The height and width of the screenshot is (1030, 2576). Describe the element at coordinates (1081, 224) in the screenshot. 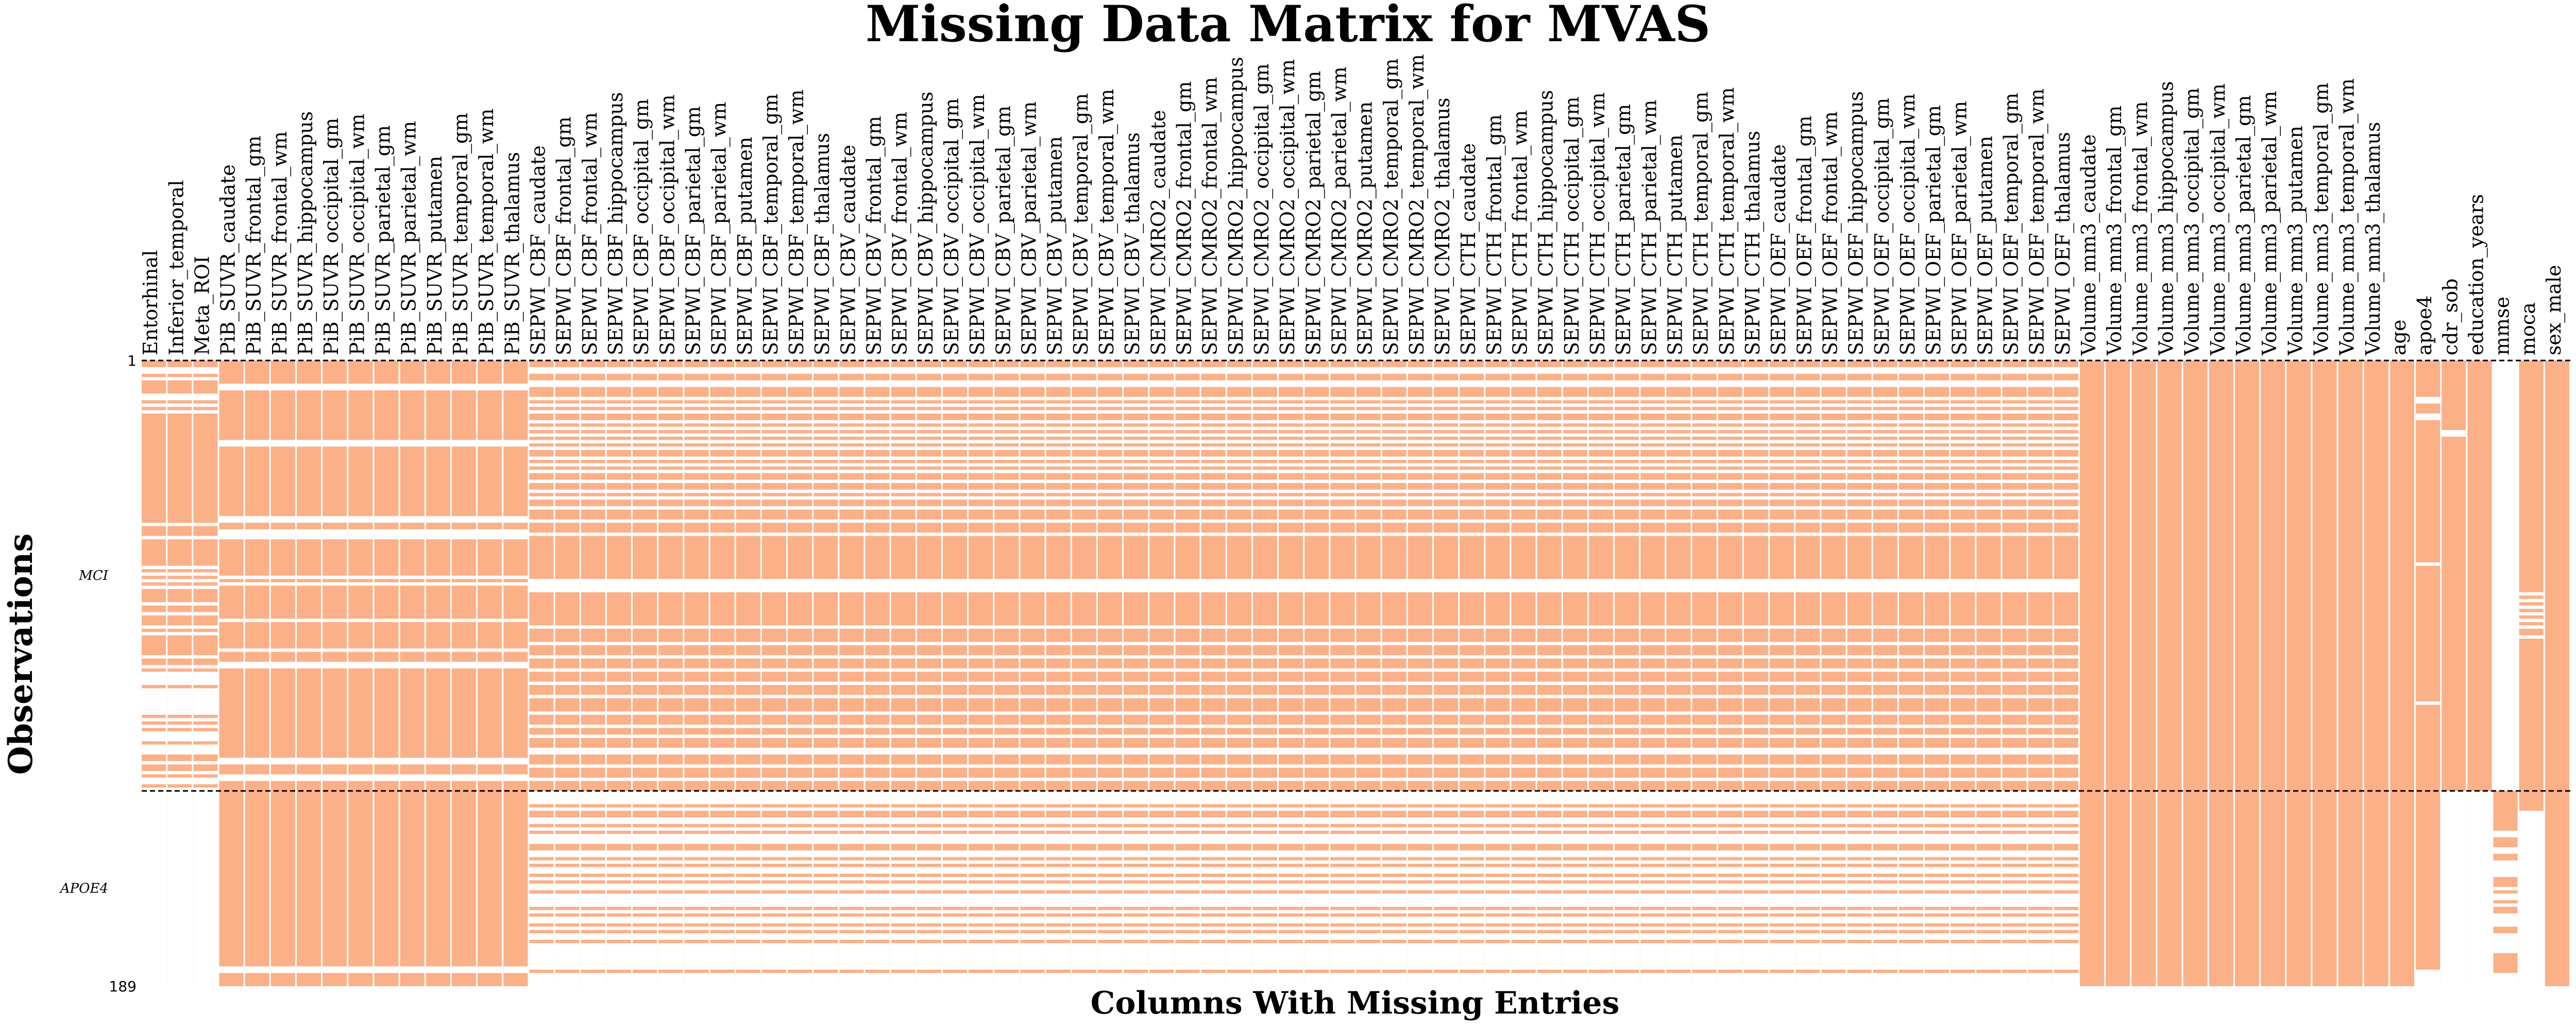

I see `column-label-SEPWI_CBV_temporal_gm: SEPWI_CBV_temporal_gm` at that location.